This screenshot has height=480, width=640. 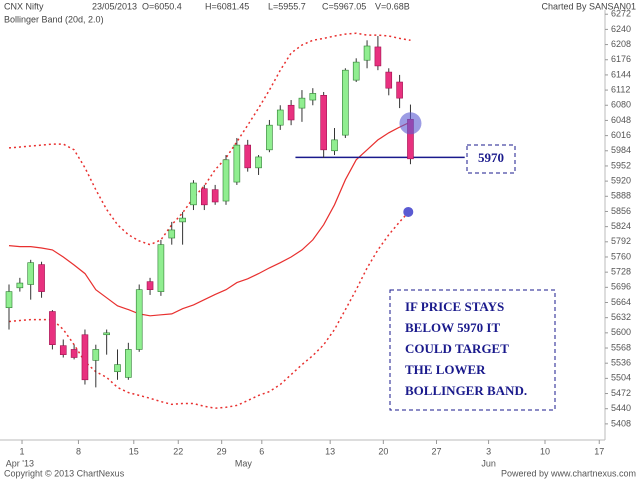 What do you see at coordinates (588, 6) in the screenshot?
I see `charted-by: Charted By SANSAN01` at bounding box center [588, 6].